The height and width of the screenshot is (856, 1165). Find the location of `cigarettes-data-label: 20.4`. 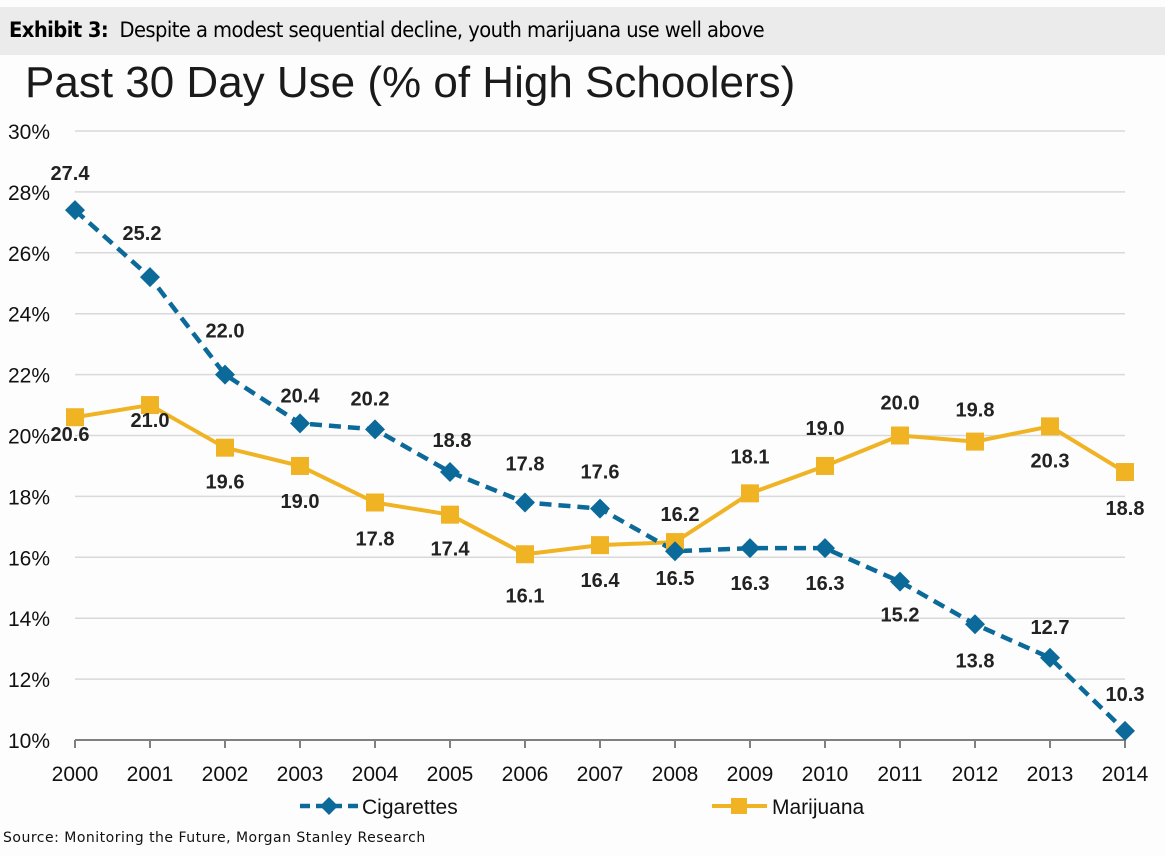

cigarettes-data-label: 20.4 is located at coordinates (301, 396).